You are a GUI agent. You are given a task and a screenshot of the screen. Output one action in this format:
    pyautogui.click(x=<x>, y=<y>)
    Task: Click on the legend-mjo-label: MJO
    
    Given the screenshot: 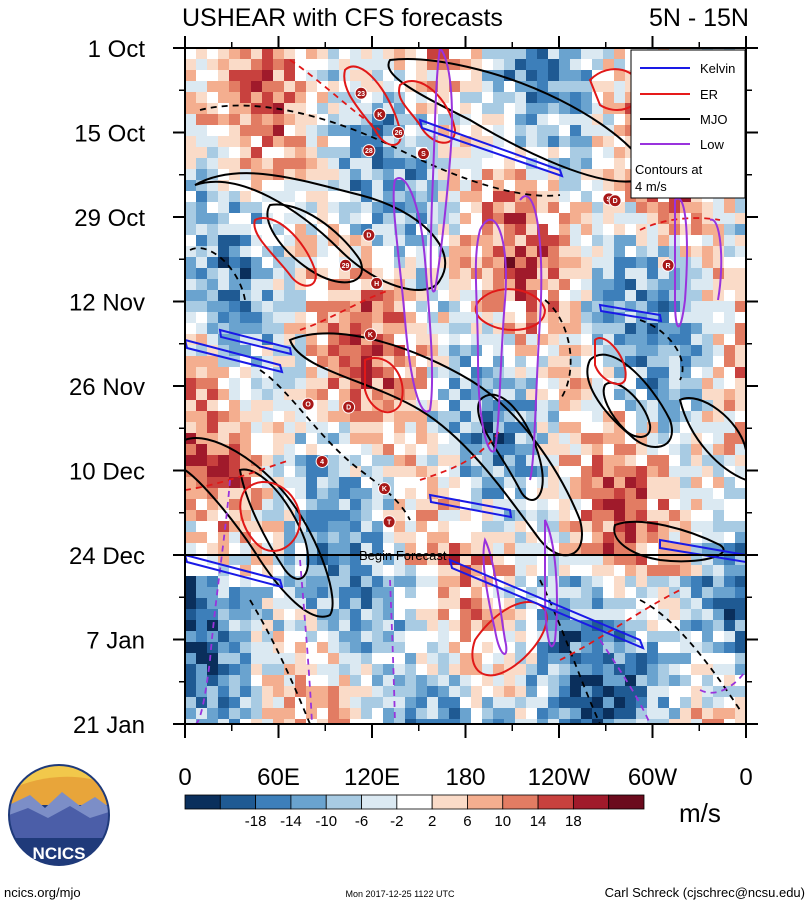 What is the action you would take?
    pyautogui.click(x=713, y=119)
    